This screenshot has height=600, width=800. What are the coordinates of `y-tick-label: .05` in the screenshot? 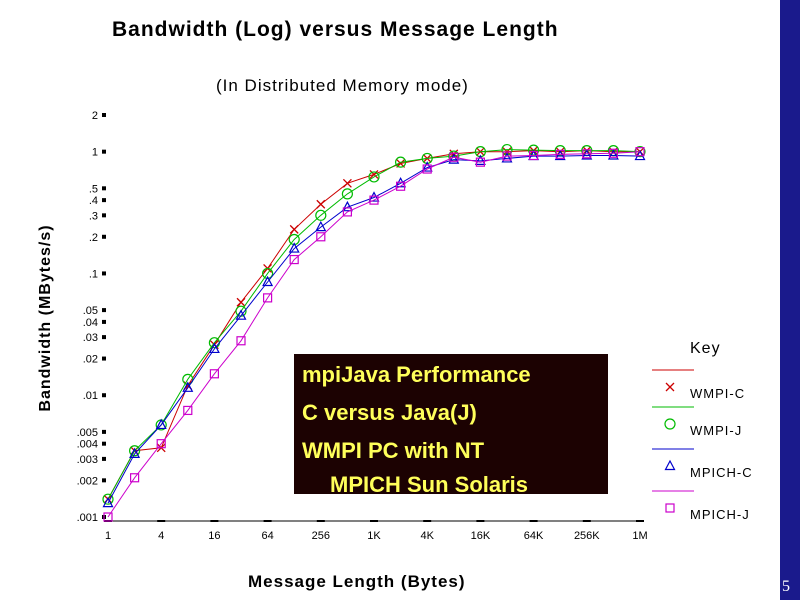 It's located at (90, 311).